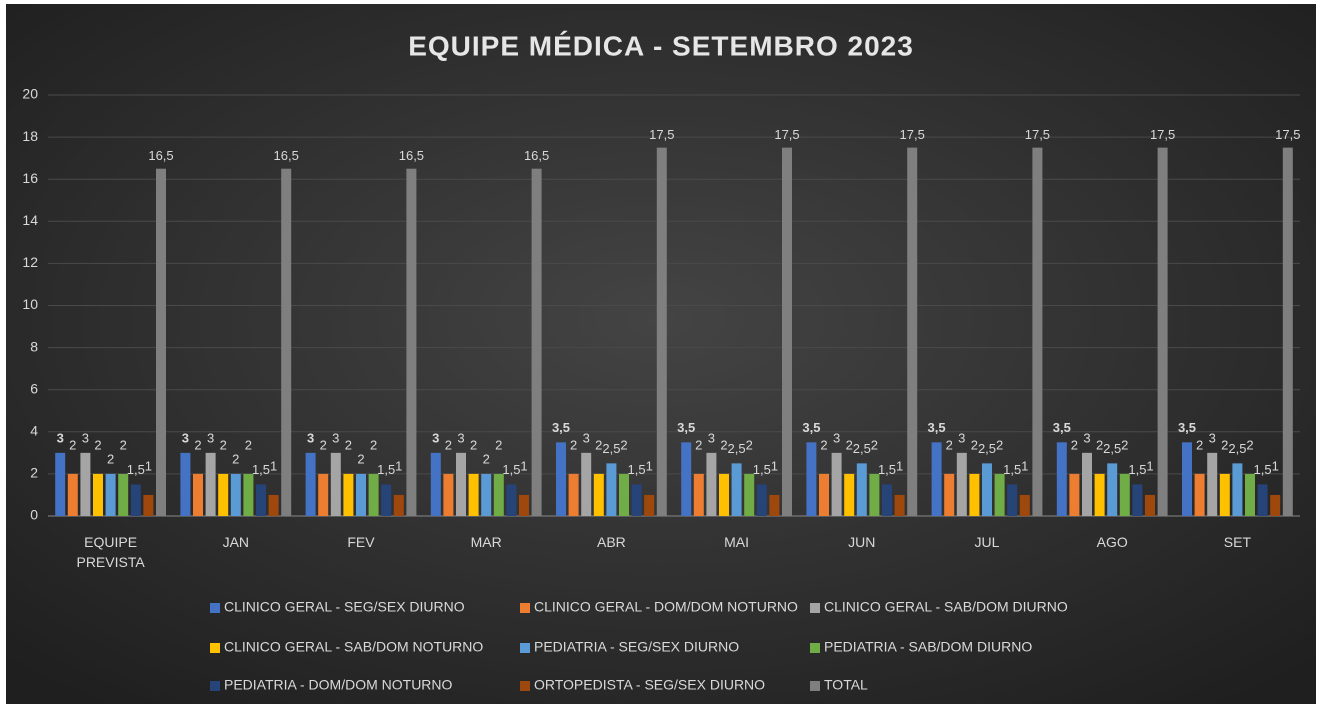  What do you see at coordinates (236, 542) in the screenshot?
I see `x-tick-label: JAN` at bounding box center [236, 542].